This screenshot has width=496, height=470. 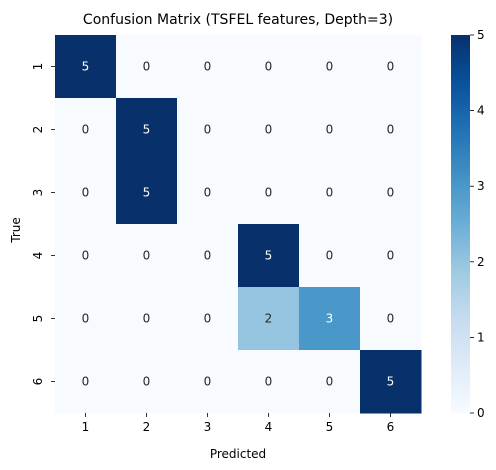 I want to click on colorbar-tick-label: 0, so click(x=481, y=413).